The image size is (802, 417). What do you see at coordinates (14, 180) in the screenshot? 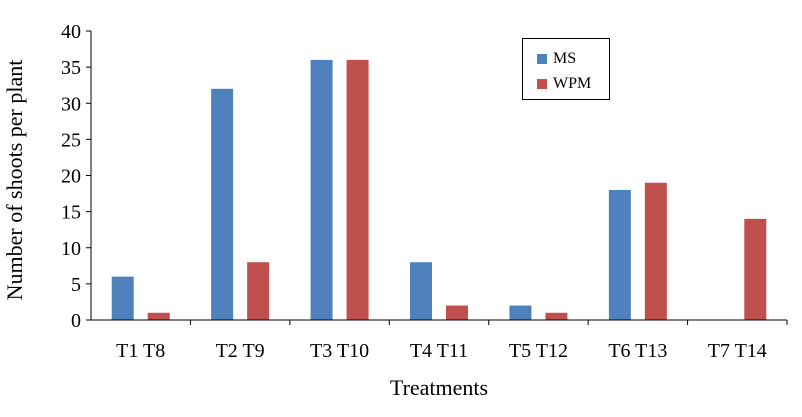
I see `y-axis-title: Number of shoots per plant` at bounding box center [14, 180].